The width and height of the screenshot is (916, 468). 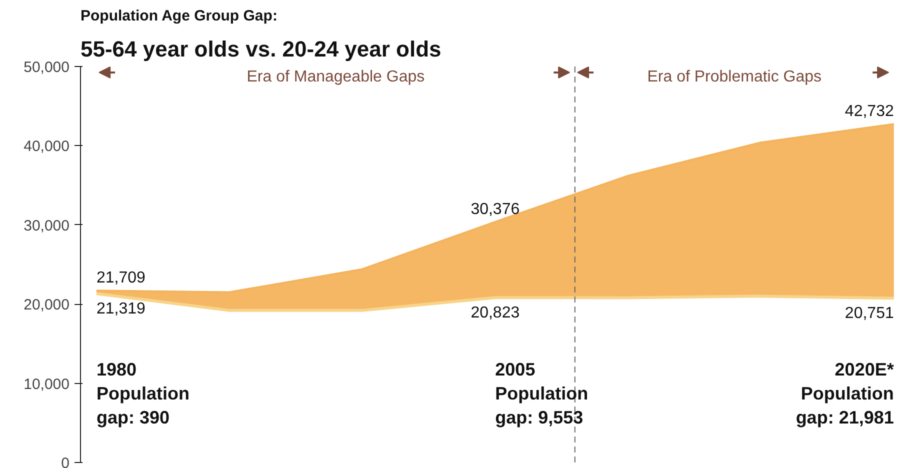 I want to click on y-tick-label: 40,000, so click(x=47, y=147).